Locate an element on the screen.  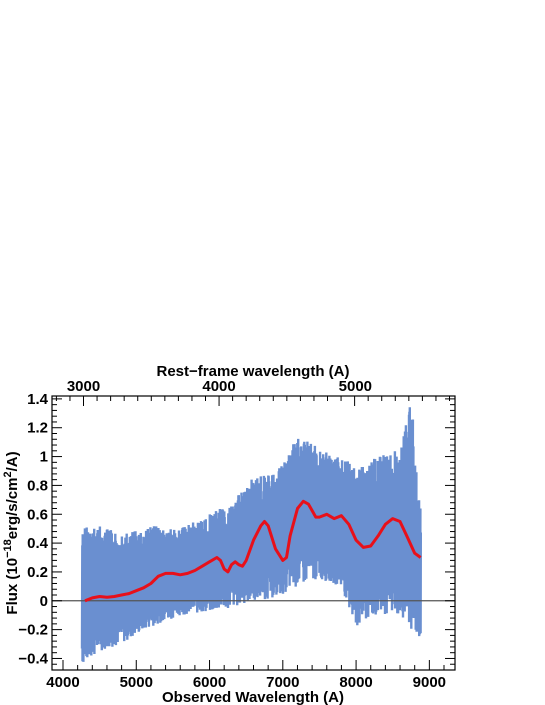
x-tick-label: 4000 is located at coordinates (62, 682).